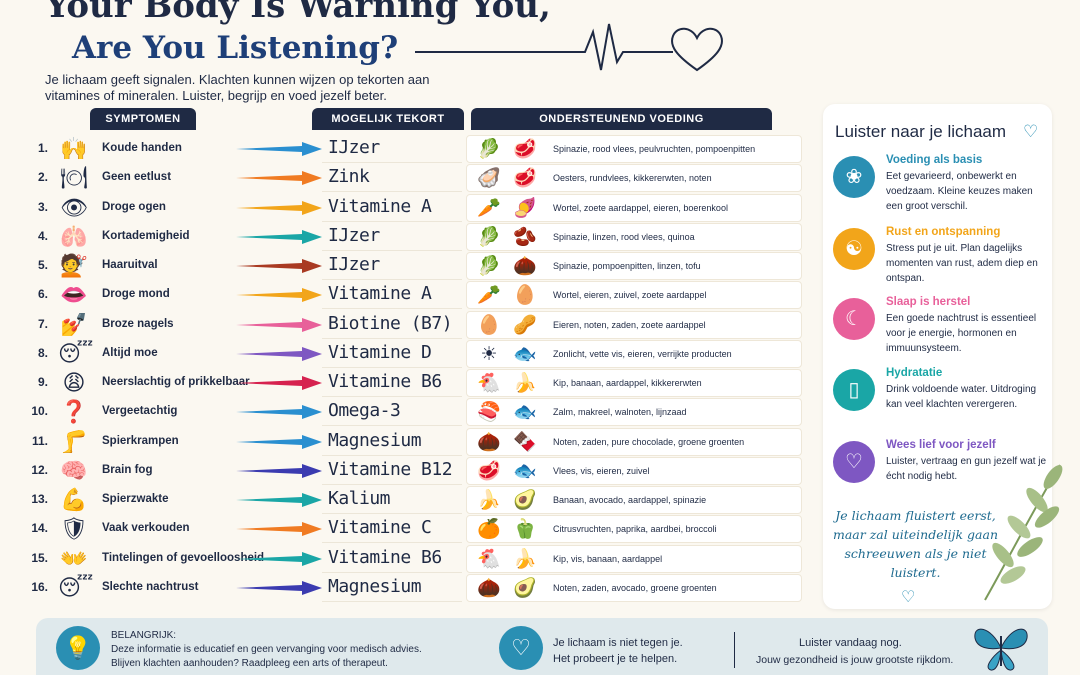 This screenshot has height=675, width=1080. I want to click on food-icon: 🥜, so click(525, 325).